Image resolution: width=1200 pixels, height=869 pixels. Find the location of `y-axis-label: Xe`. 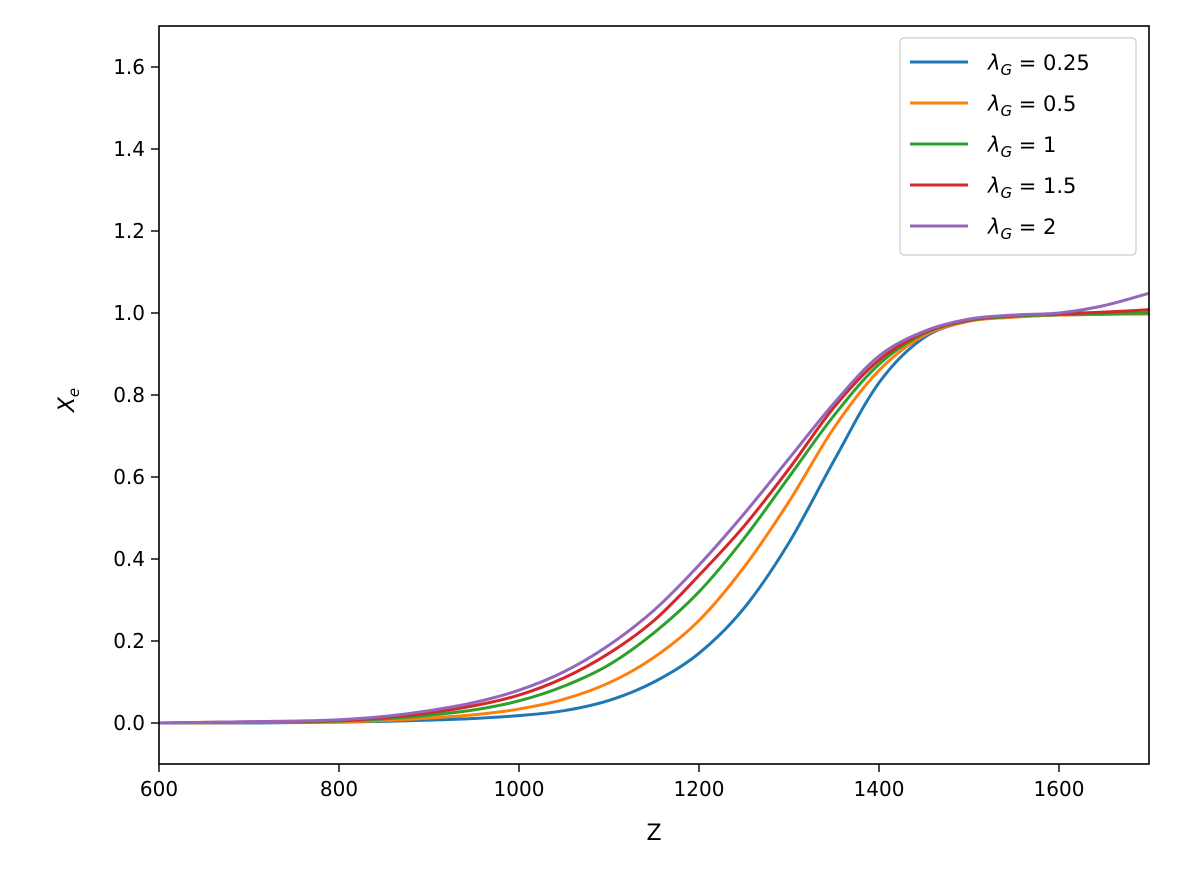

y-axis-label: Xe is located at coordinates (69, 400).